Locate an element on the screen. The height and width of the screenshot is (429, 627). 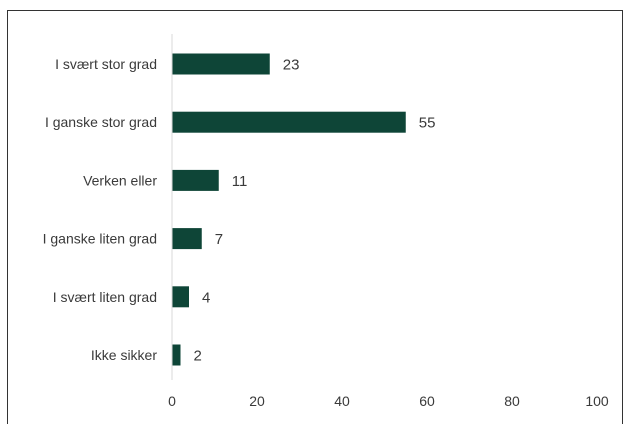
category-label: I svært liten grad is located at coordinates (105, 297).